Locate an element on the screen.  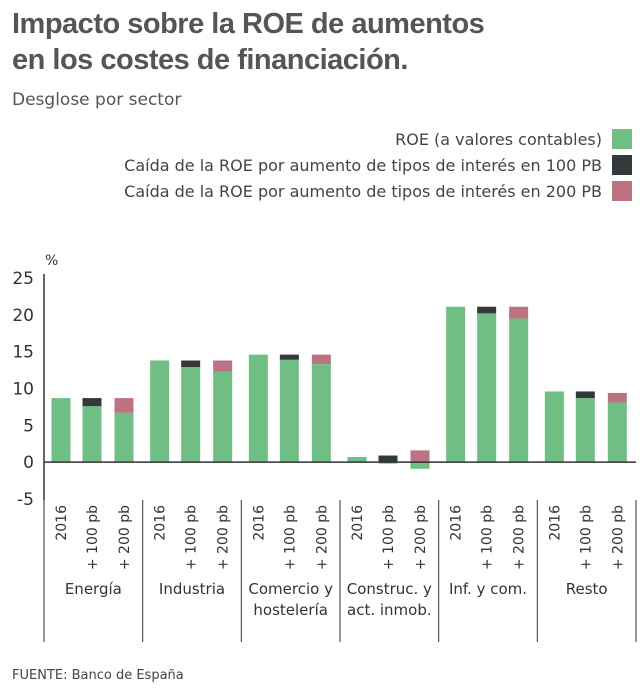
y-axis-unit-label: % is located at coordinates (51, 261).